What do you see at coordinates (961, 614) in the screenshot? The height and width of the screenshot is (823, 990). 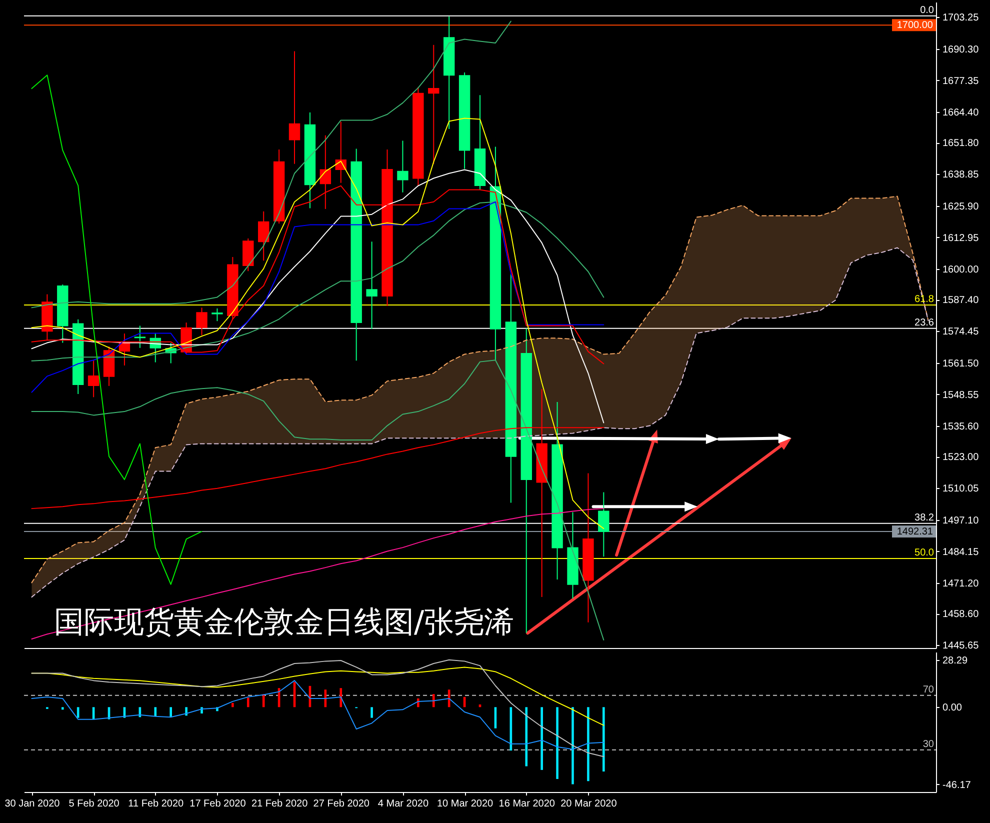 I see `y-tick-label: 1458.60` at bounding box center [961, 614].